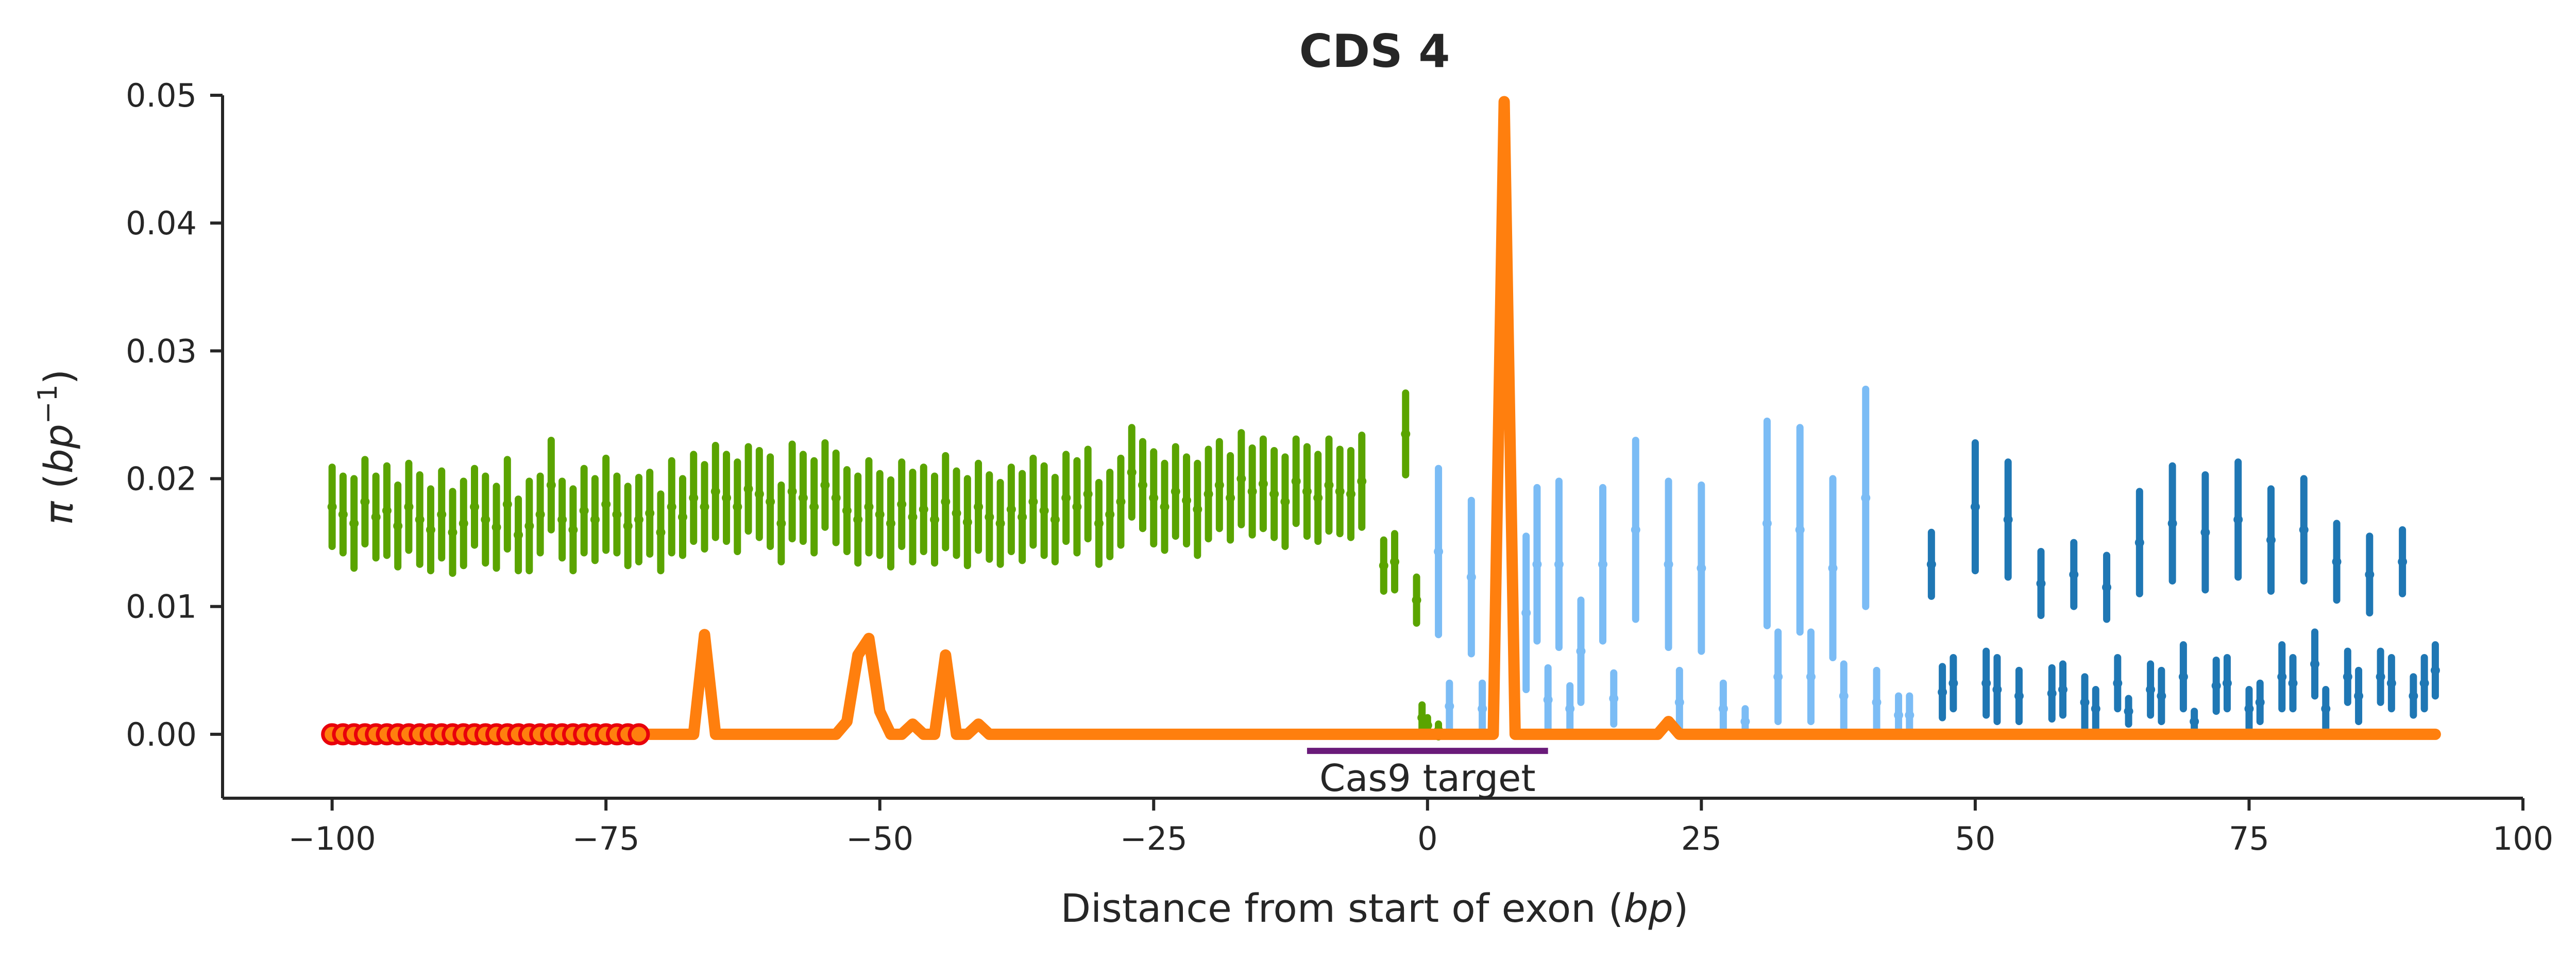 This screenshot has height=963, width=2576. Describe the element at coordinates (161, 607) in the screenshot. I see `y-tick-label: 0.01` at that location.